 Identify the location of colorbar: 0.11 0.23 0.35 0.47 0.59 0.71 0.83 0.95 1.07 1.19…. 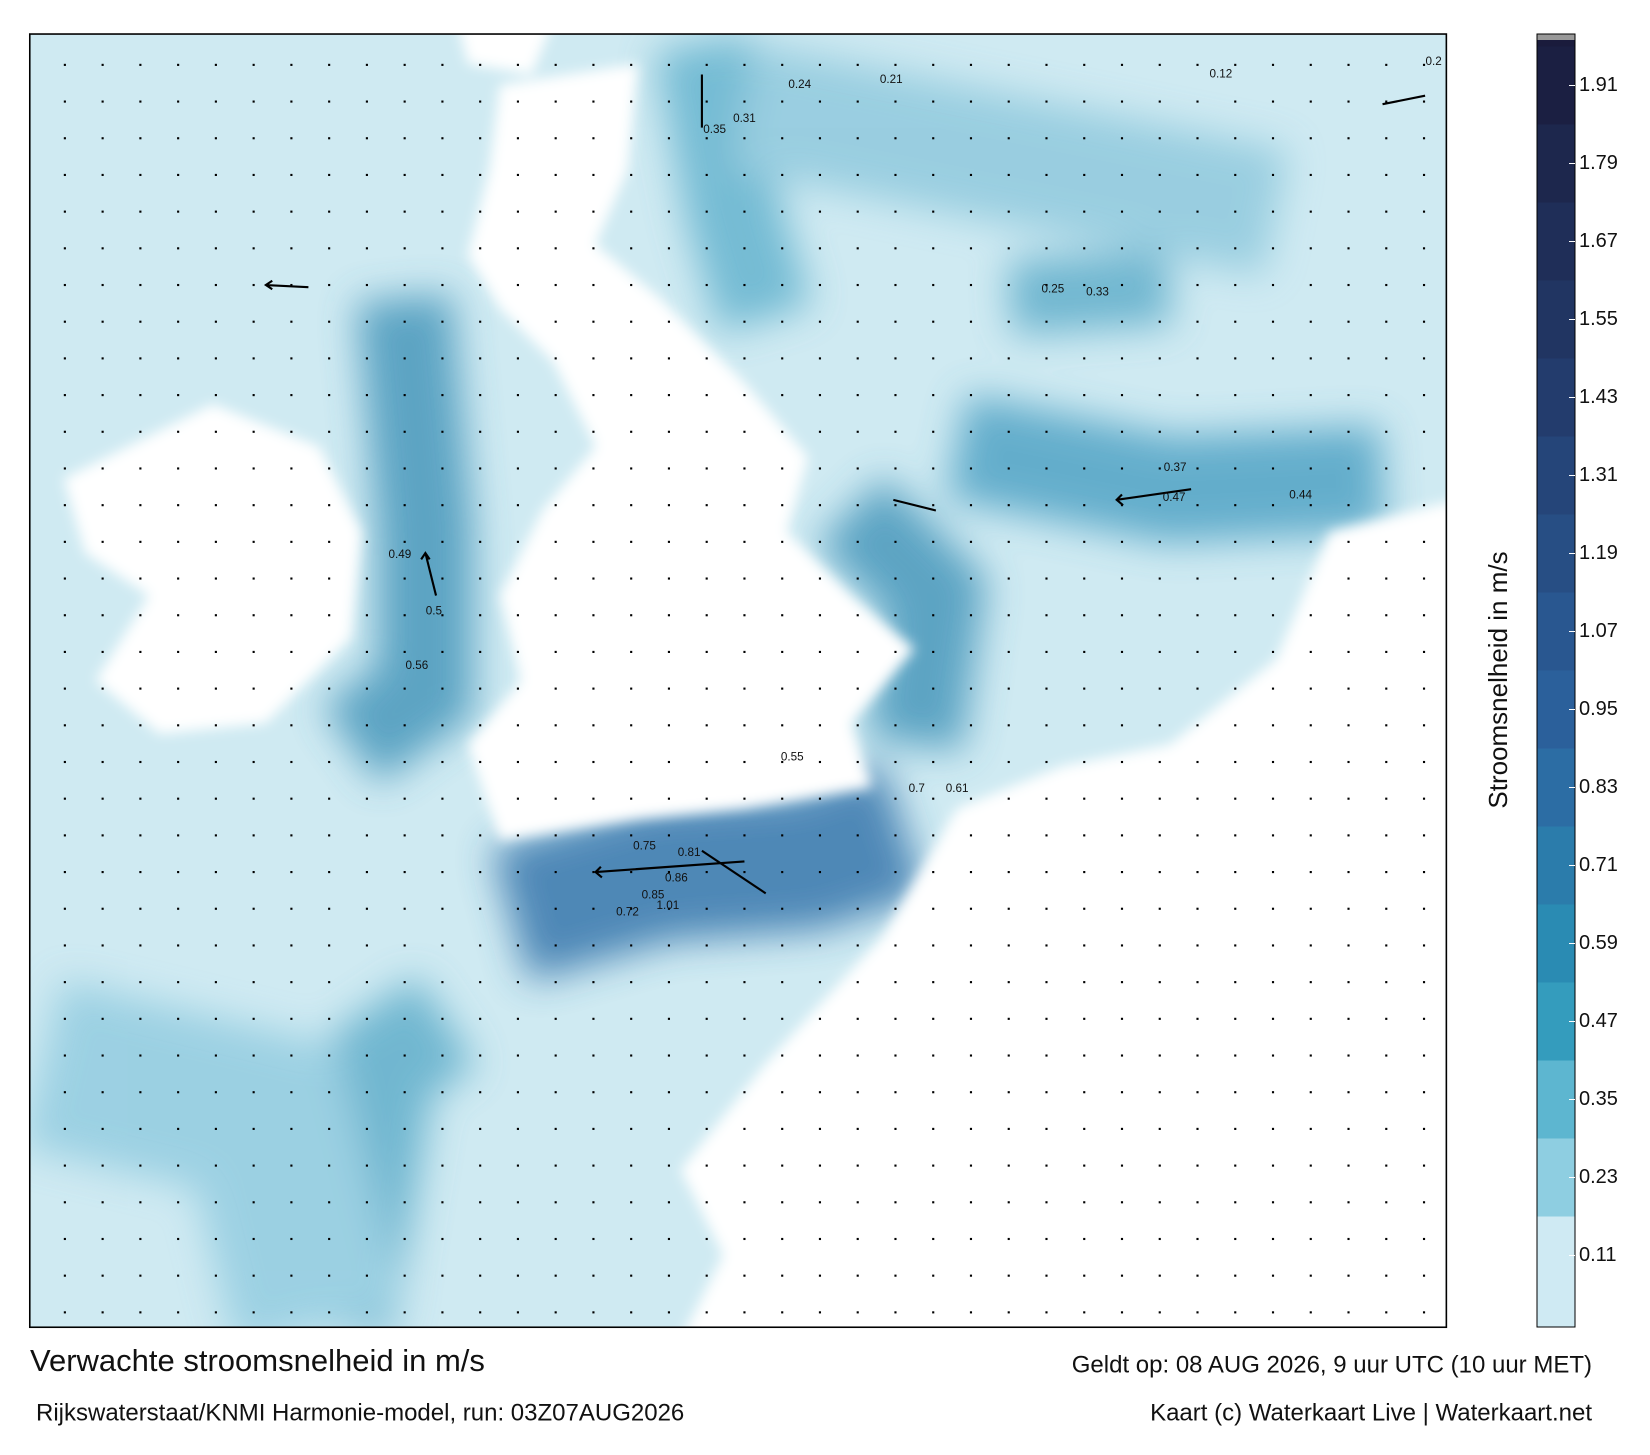
(1577, 680).